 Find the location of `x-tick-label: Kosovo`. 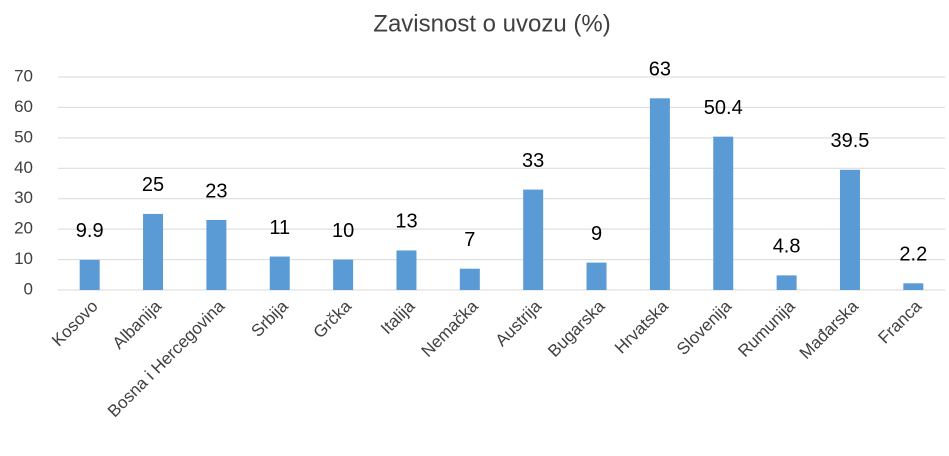

x-tick-label: Kosovo is located at coordinates (75, 324).